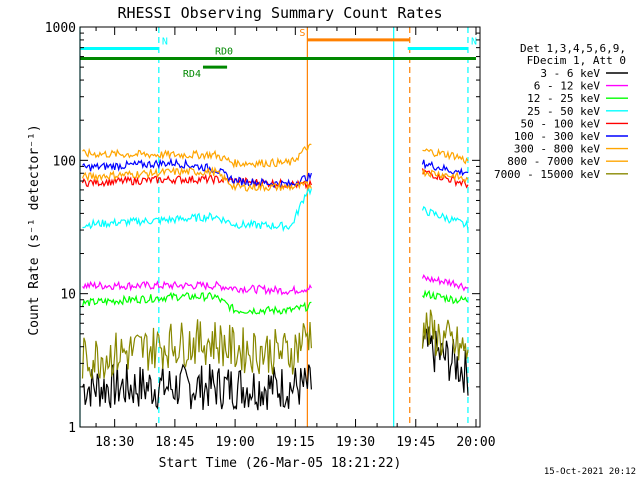 The width and height of the screenshot is (640, 480). Describe the element at coordinates (557, 136) in the screenshot. I see `legend-label: 100 - 300 keV` at that location.